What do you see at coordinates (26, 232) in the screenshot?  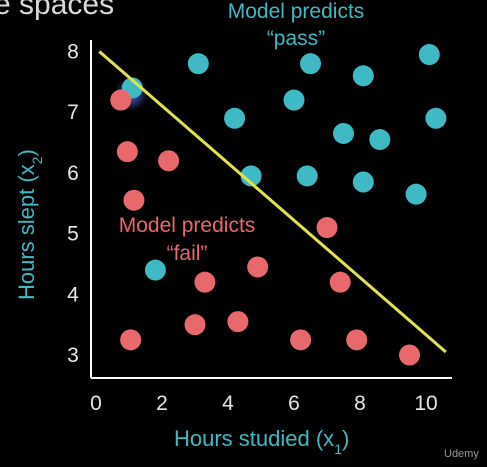 I see `y-axis-title-text: Hours slept (x` at bounding box center [26, 232].